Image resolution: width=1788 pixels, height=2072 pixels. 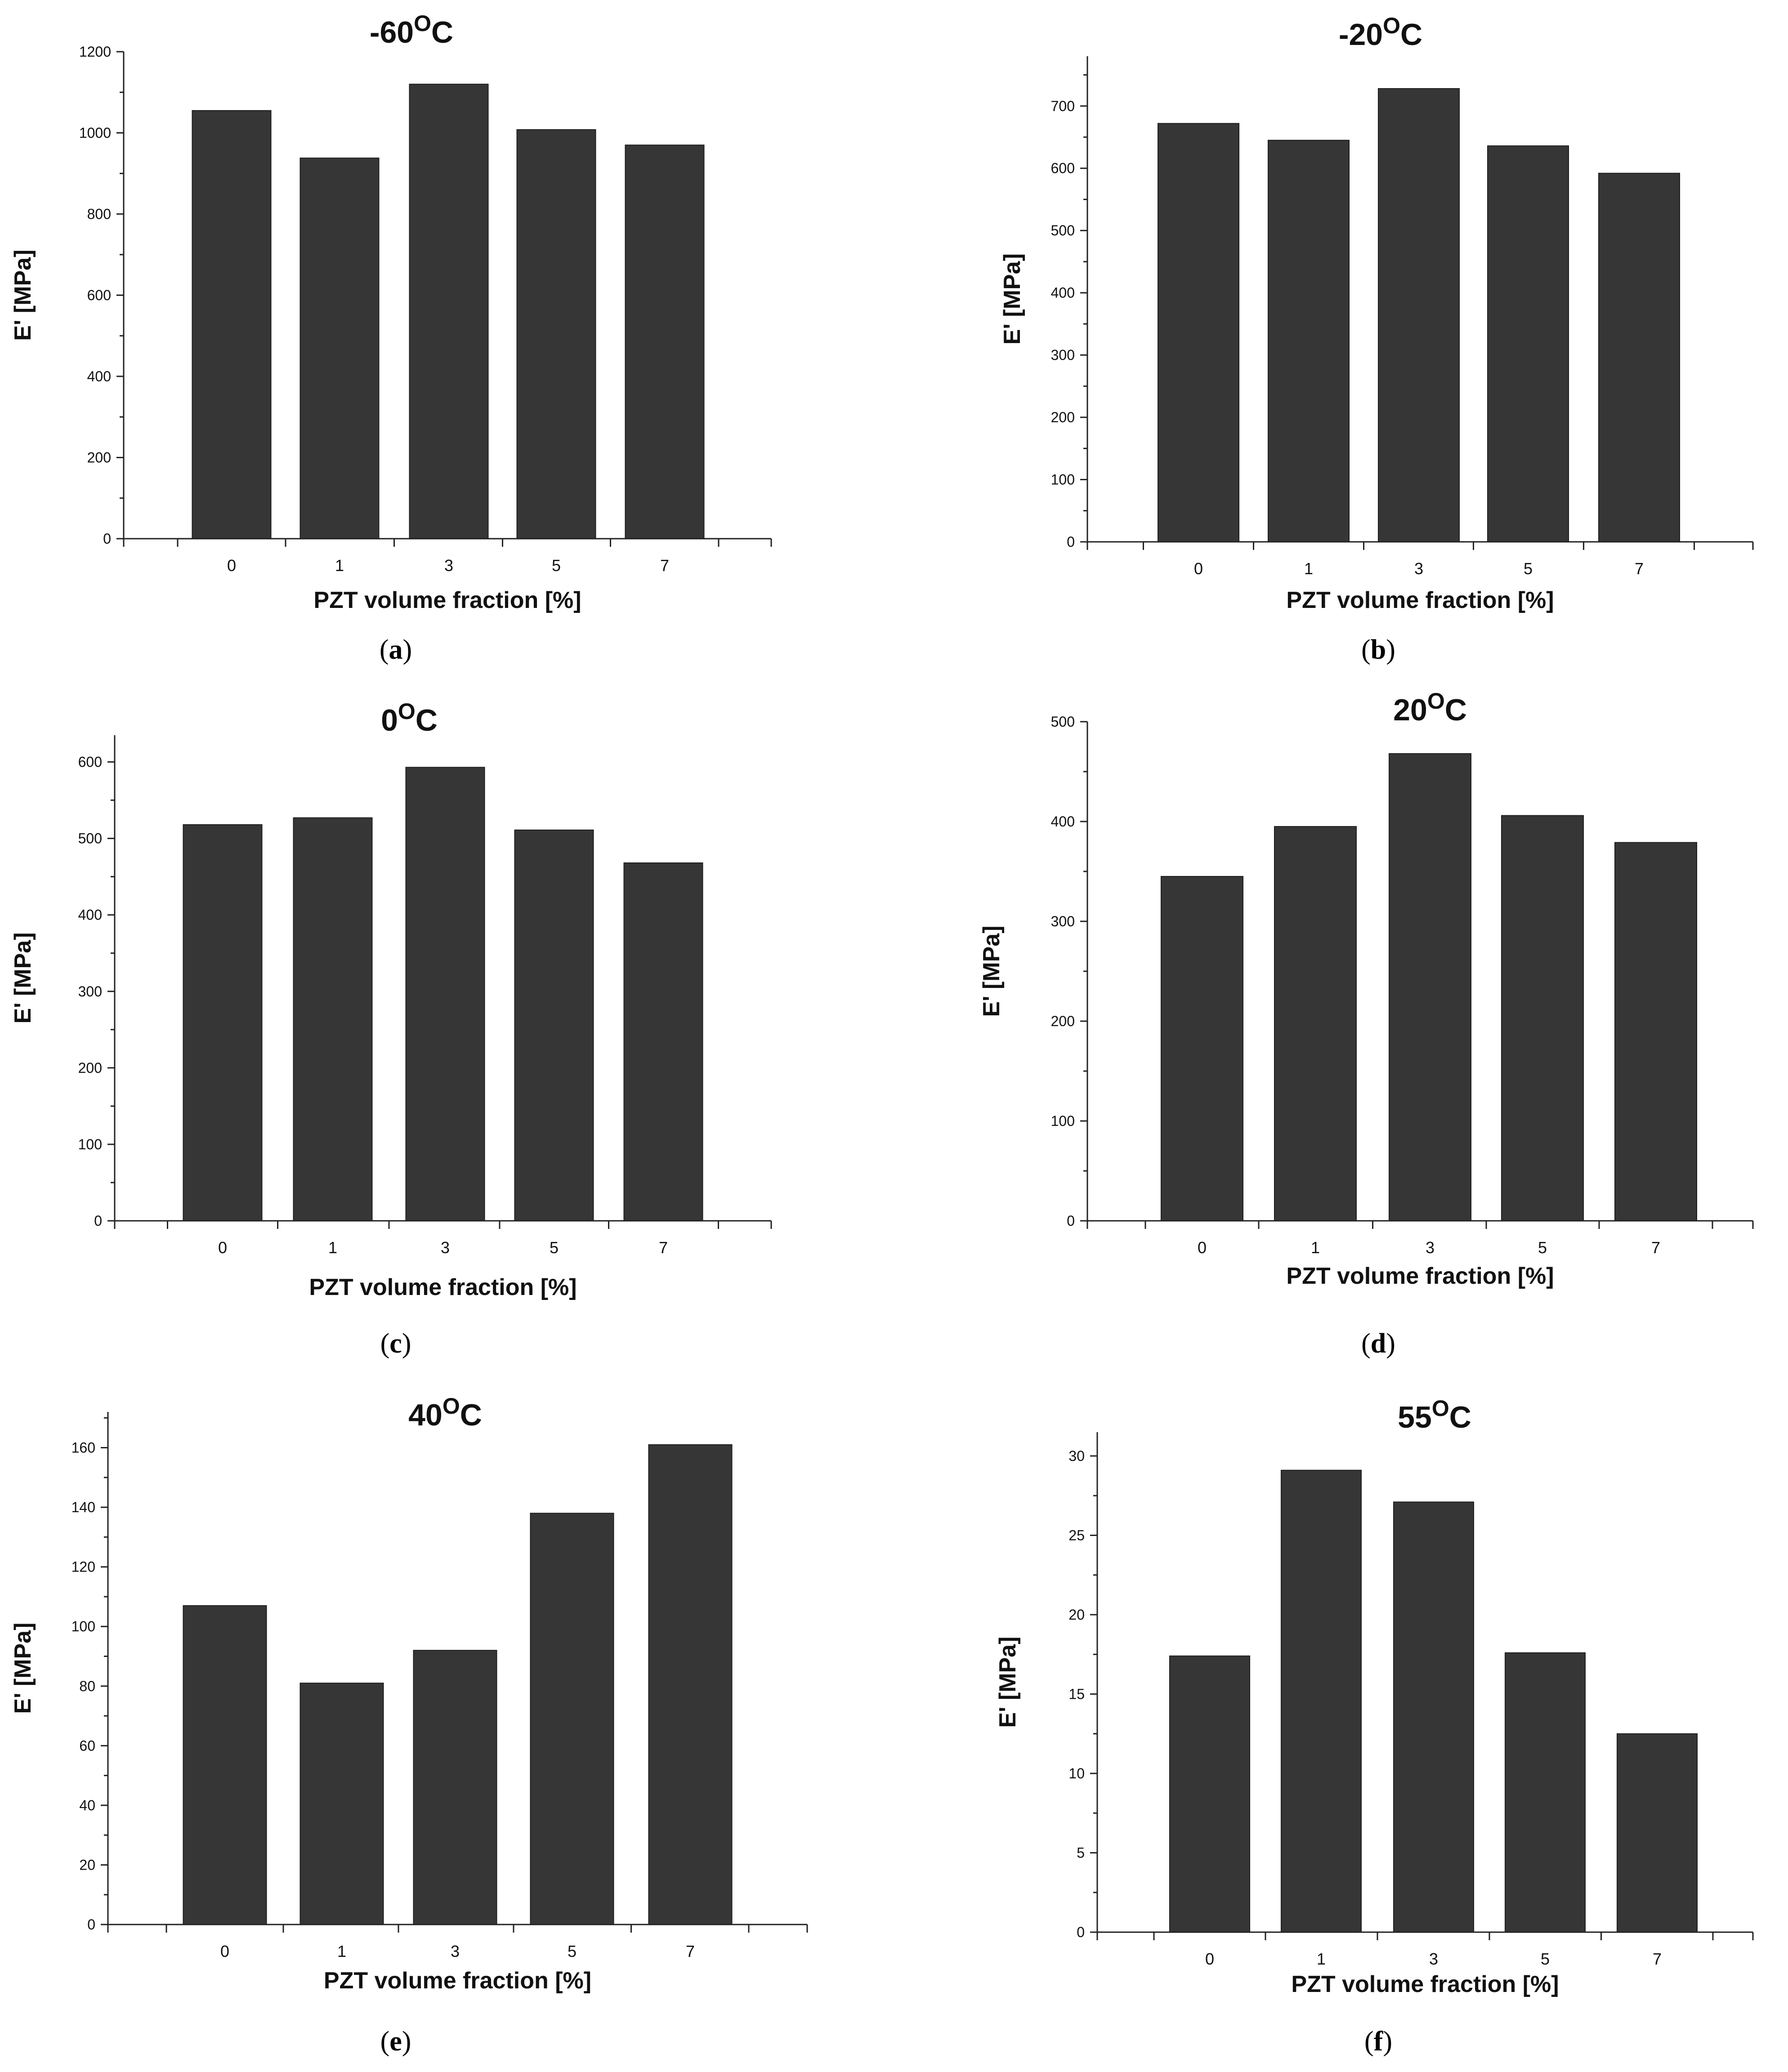 I want to click on y-tick-label: 15, so click(x=1076, y=1694).